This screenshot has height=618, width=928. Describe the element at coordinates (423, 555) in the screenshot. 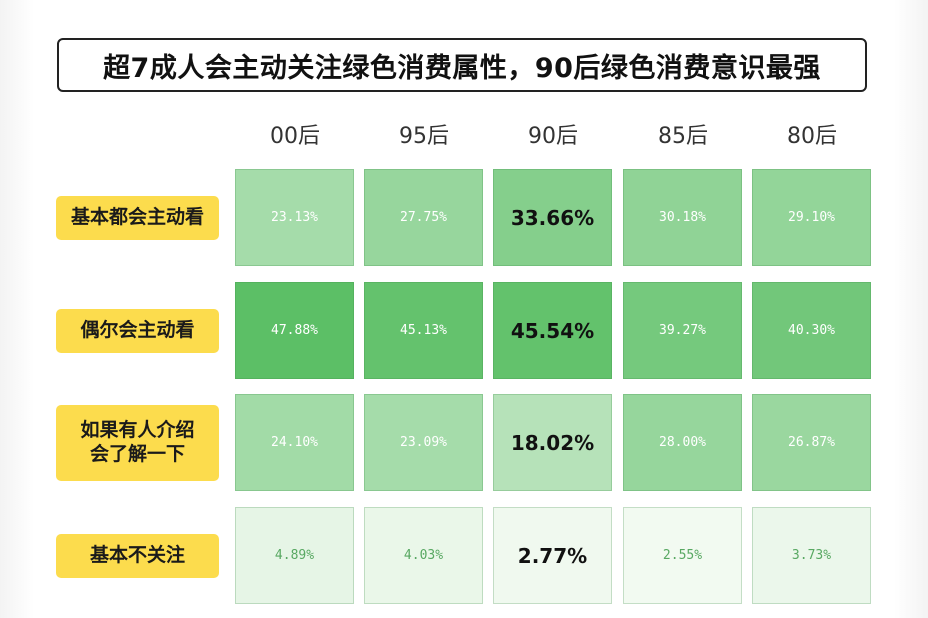

I see `heatmap-cell-r3-c1: 4.03%` at that location.